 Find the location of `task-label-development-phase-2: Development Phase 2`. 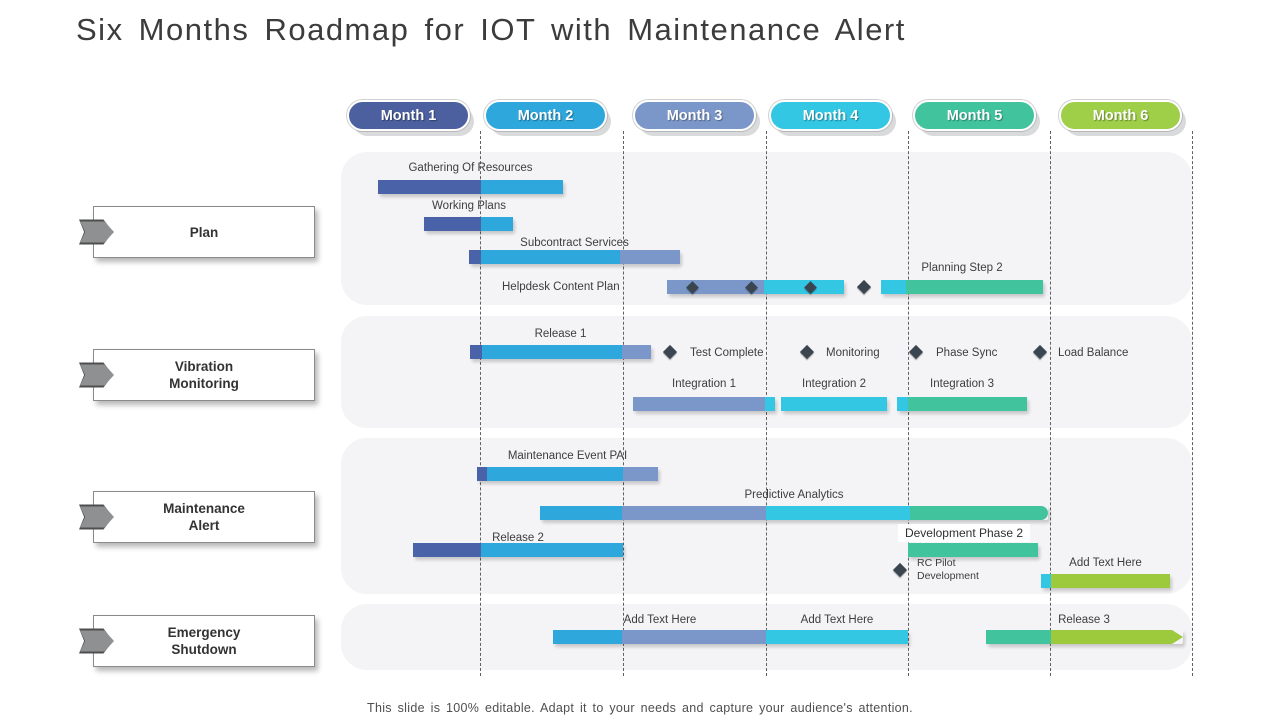

task-label-development-phase-2: Development Phase 2 is located at coordinates (964, 533).